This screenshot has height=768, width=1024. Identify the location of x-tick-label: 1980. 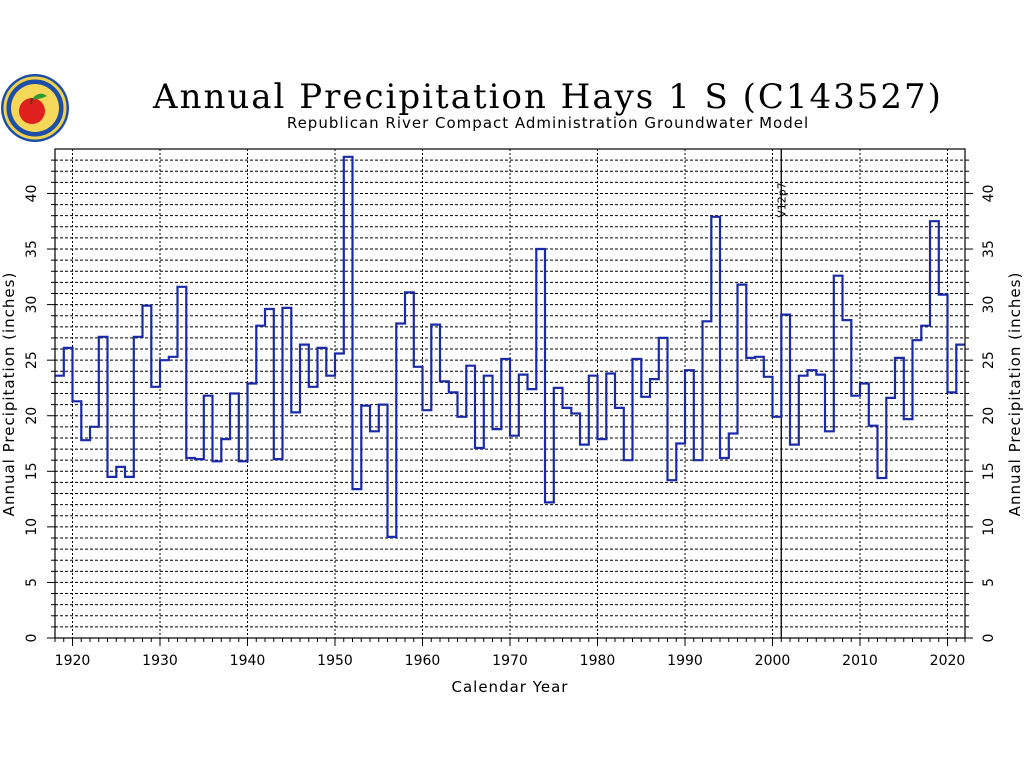
(598, 661).